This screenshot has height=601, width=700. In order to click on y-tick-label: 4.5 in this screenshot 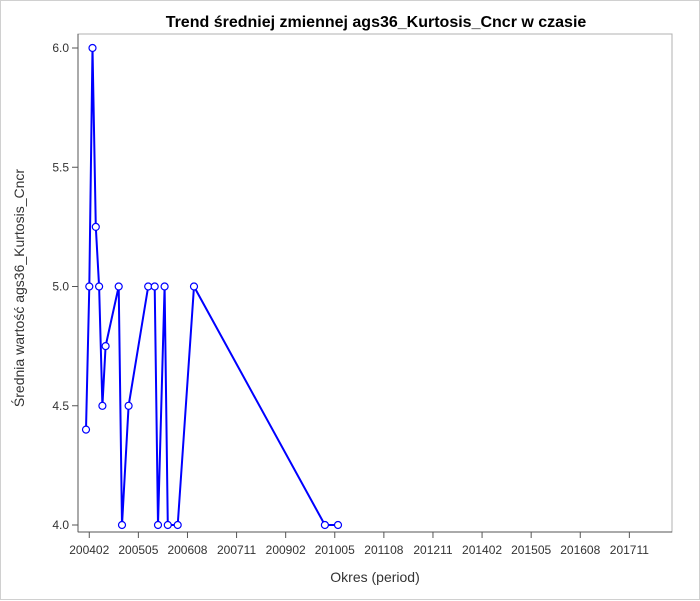, I will do `click(60, 406)`.